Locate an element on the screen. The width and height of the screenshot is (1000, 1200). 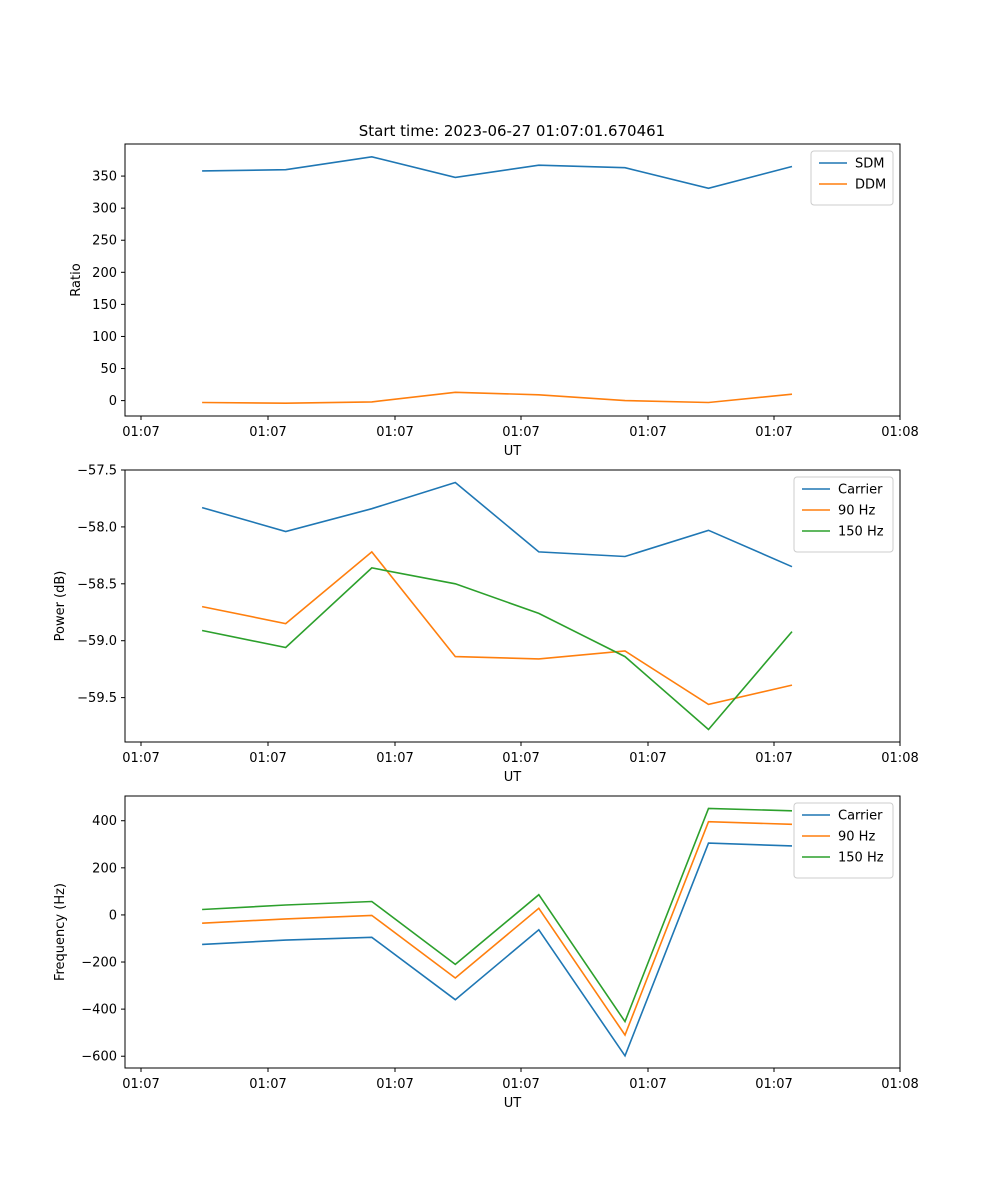
y-tick-label: 100 is located at coordinates (104, 337).